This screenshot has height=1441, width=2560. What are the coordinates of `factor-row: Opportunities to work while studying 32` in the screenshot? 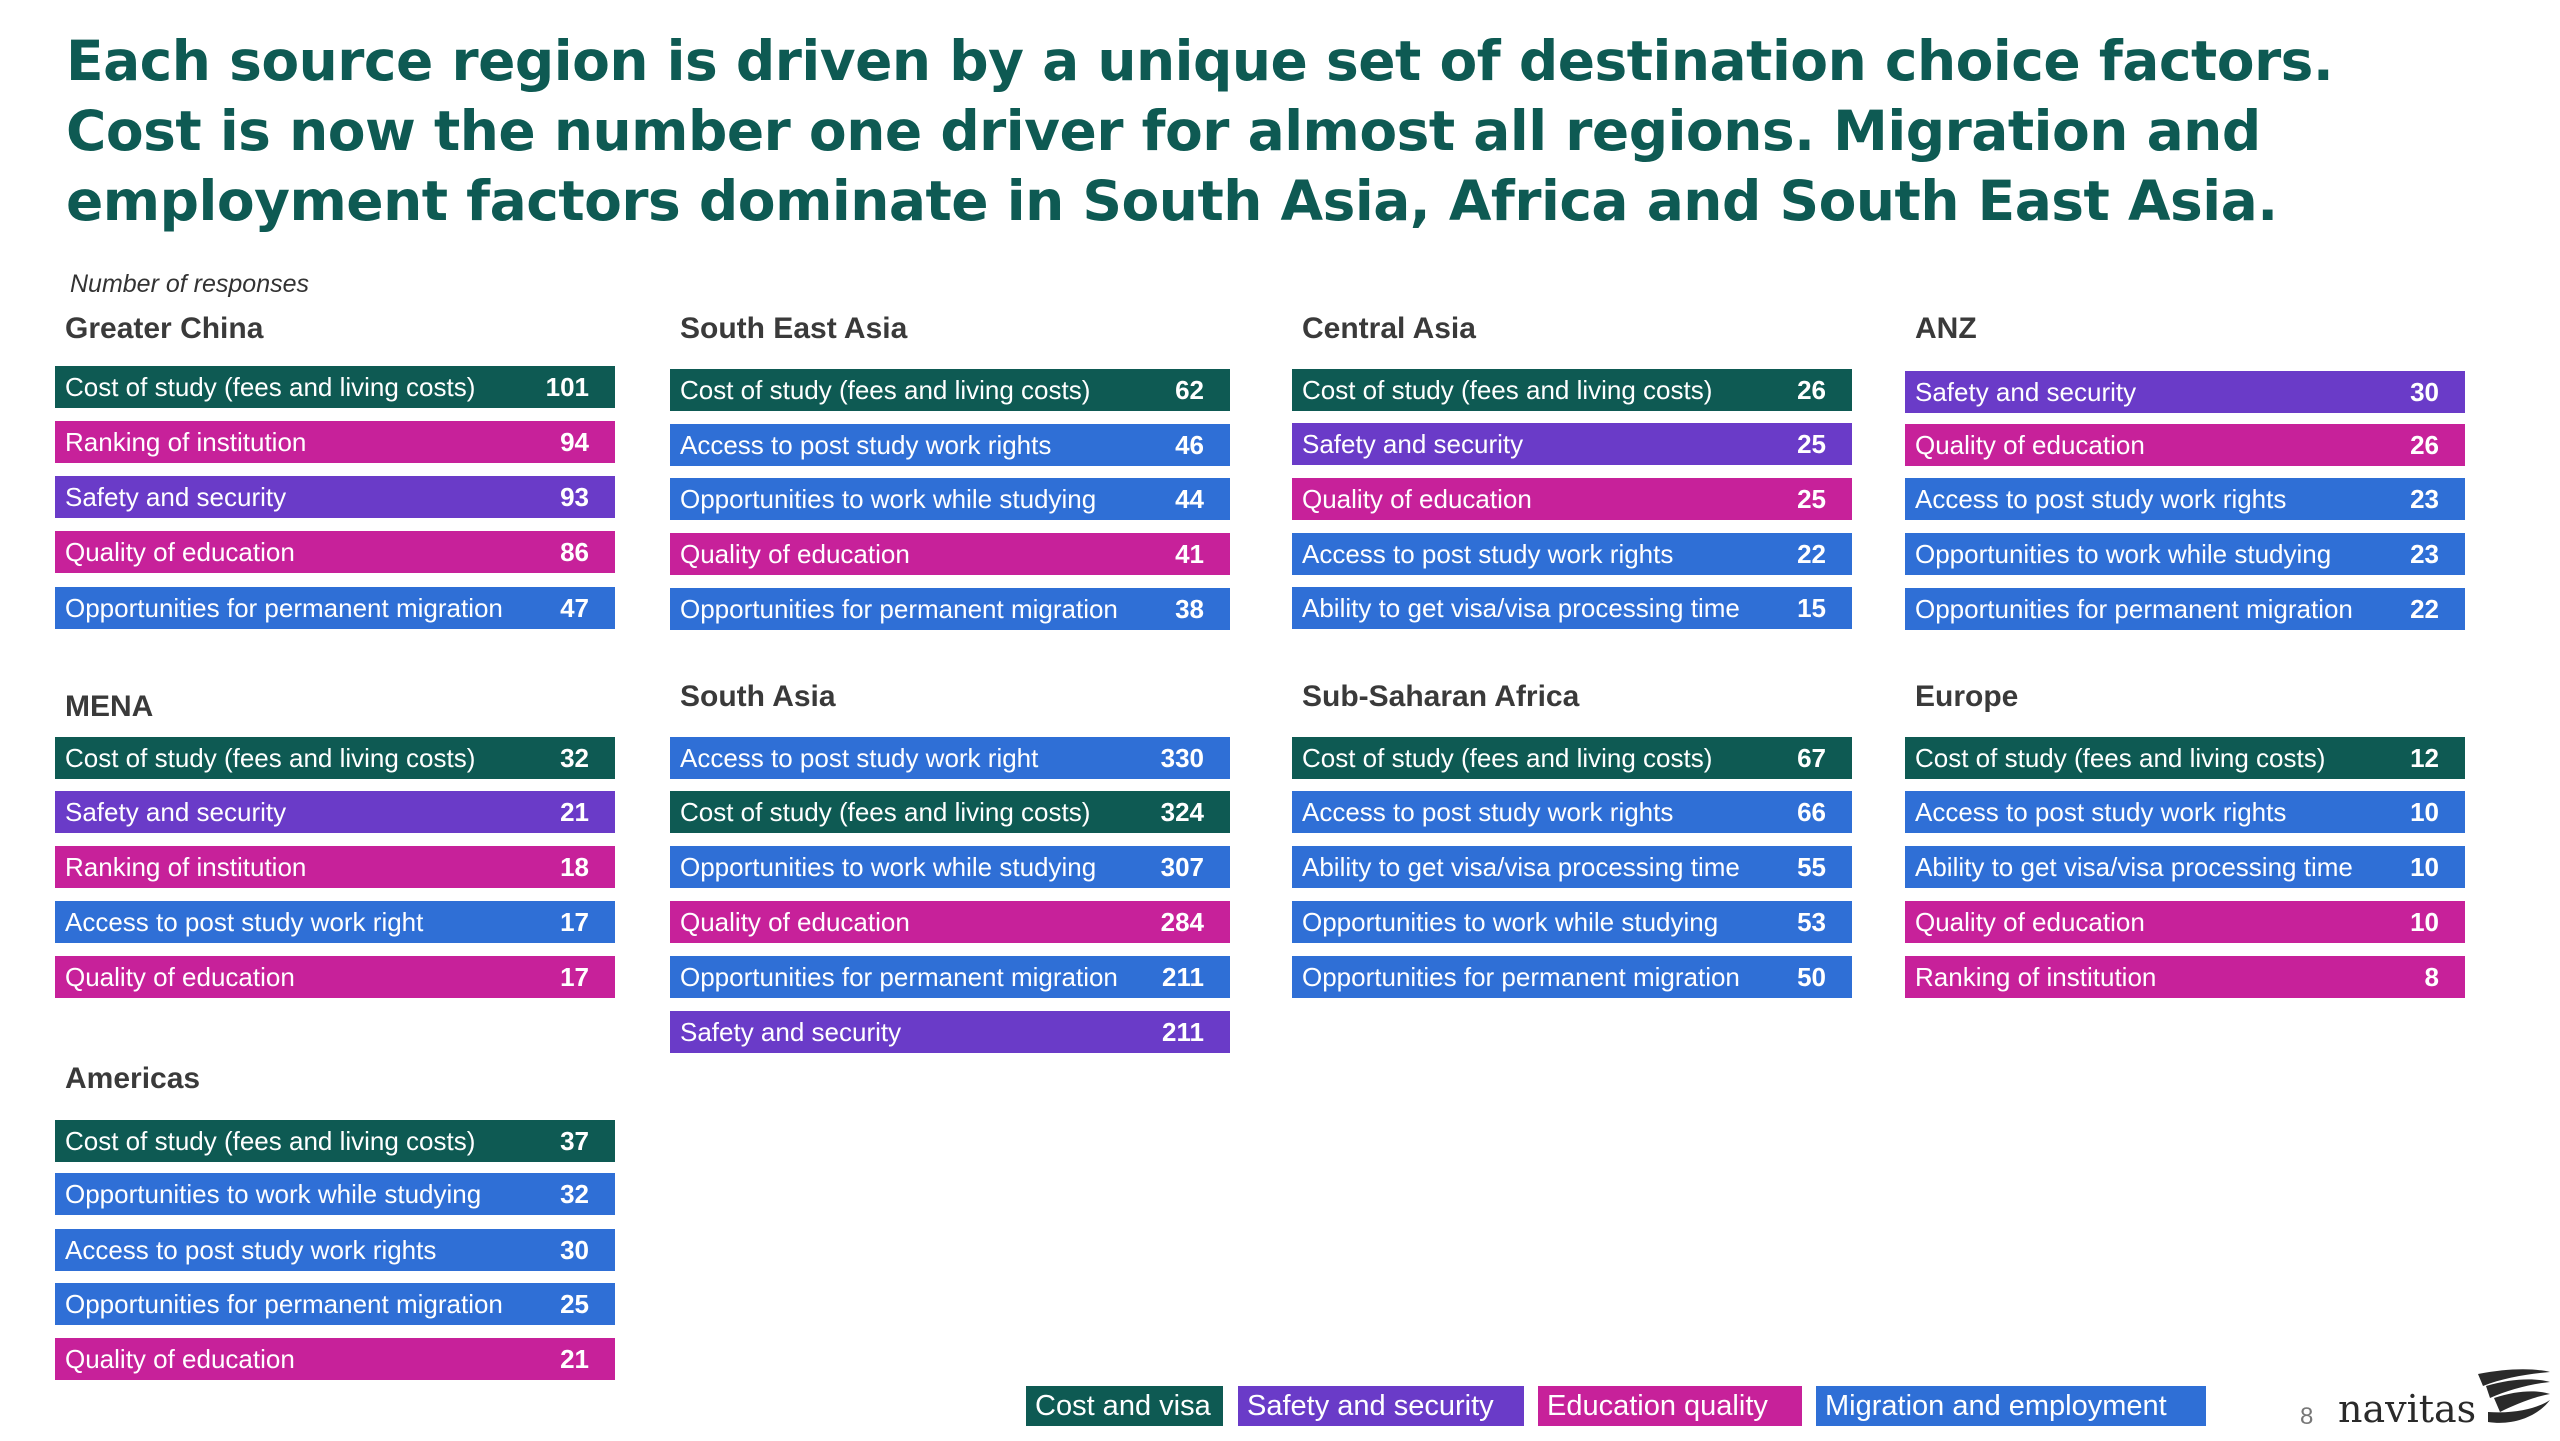 It's located at (335, 1194).